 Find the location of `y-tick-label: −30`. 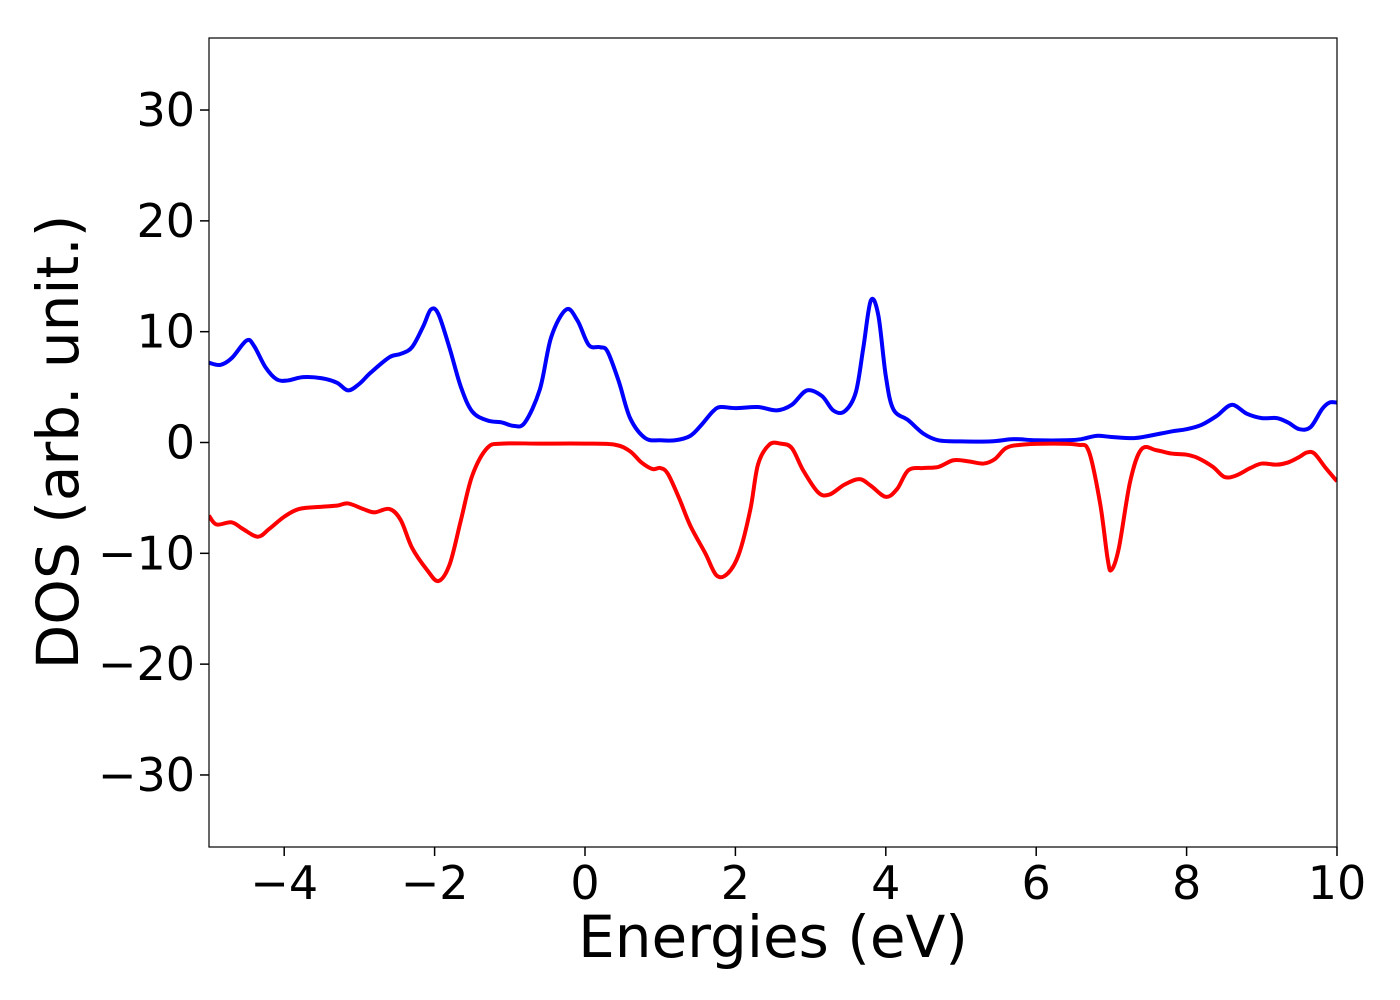

y-tick-label: −30 is located at coordinates (146, 775).